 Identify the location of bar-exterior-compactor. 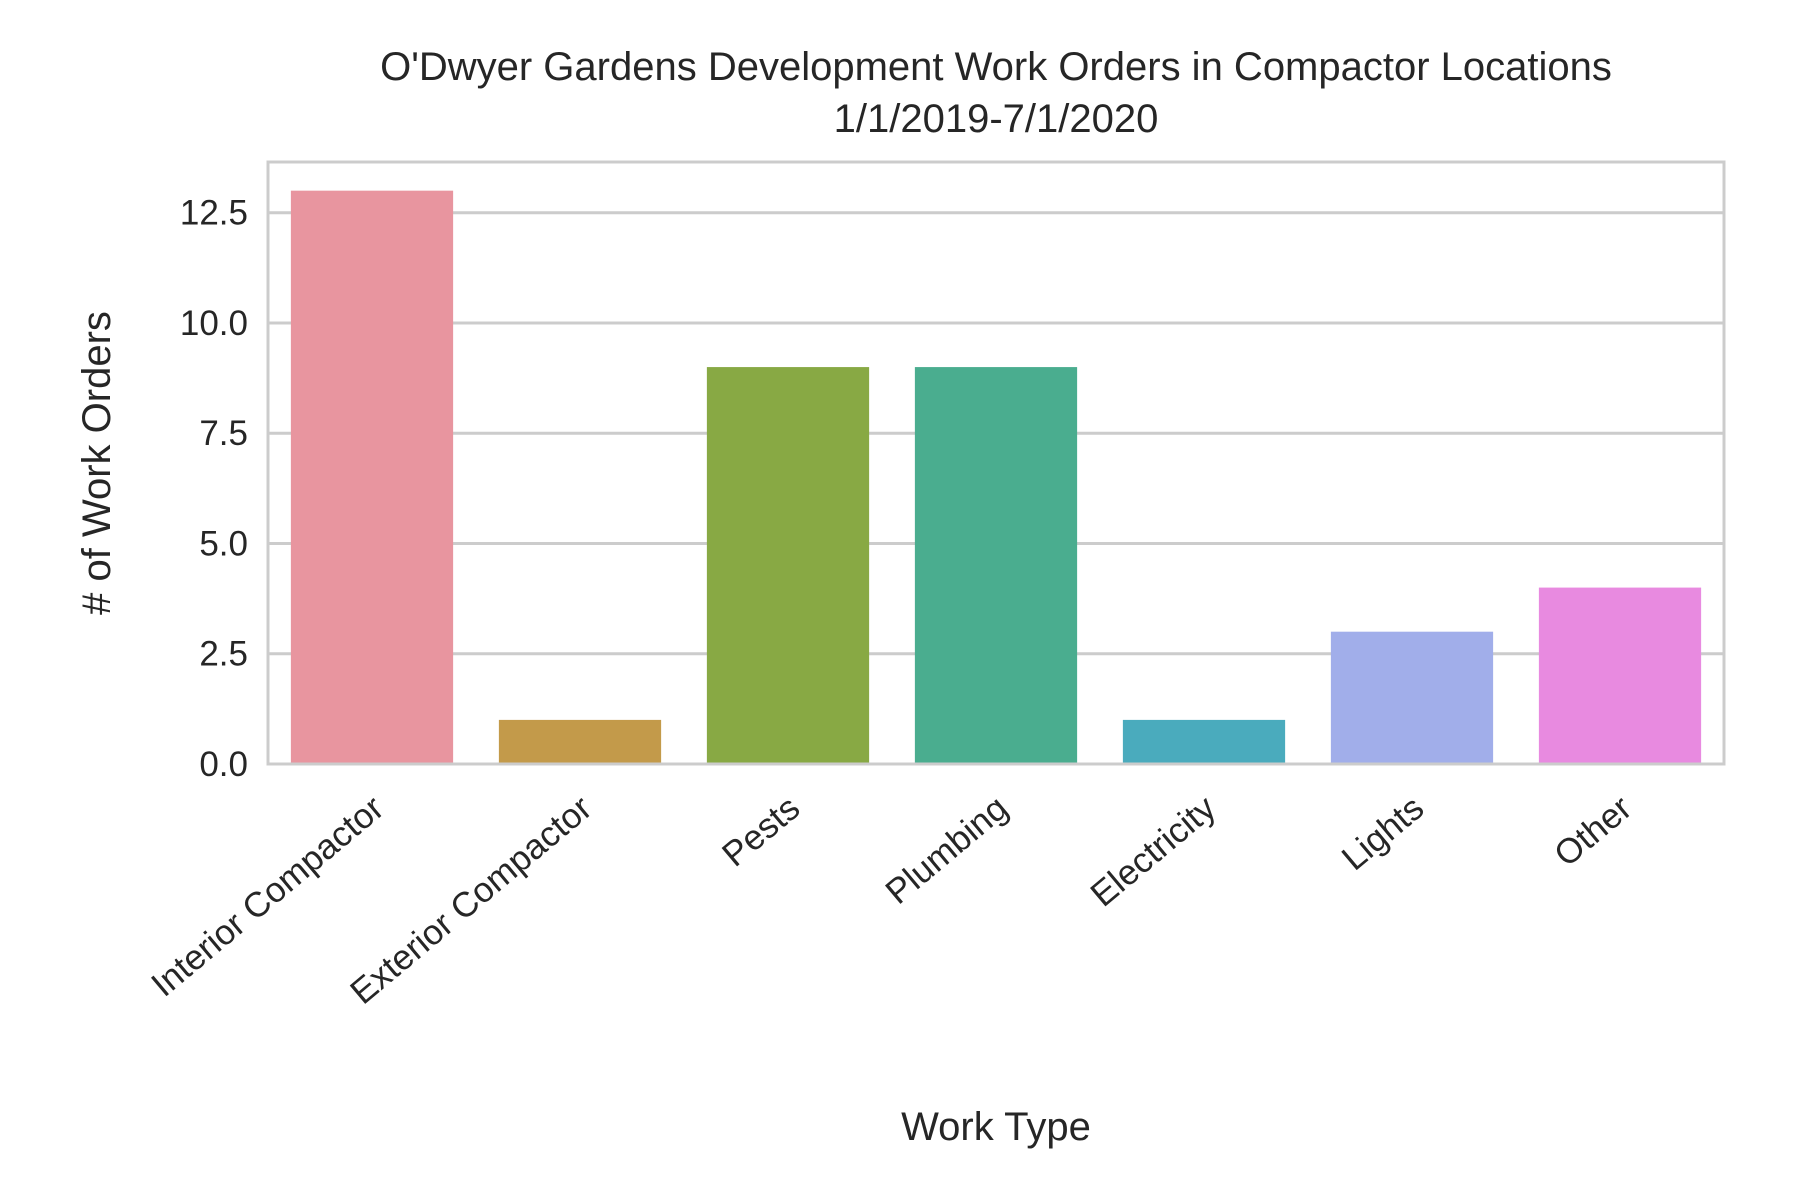
(580, 741).